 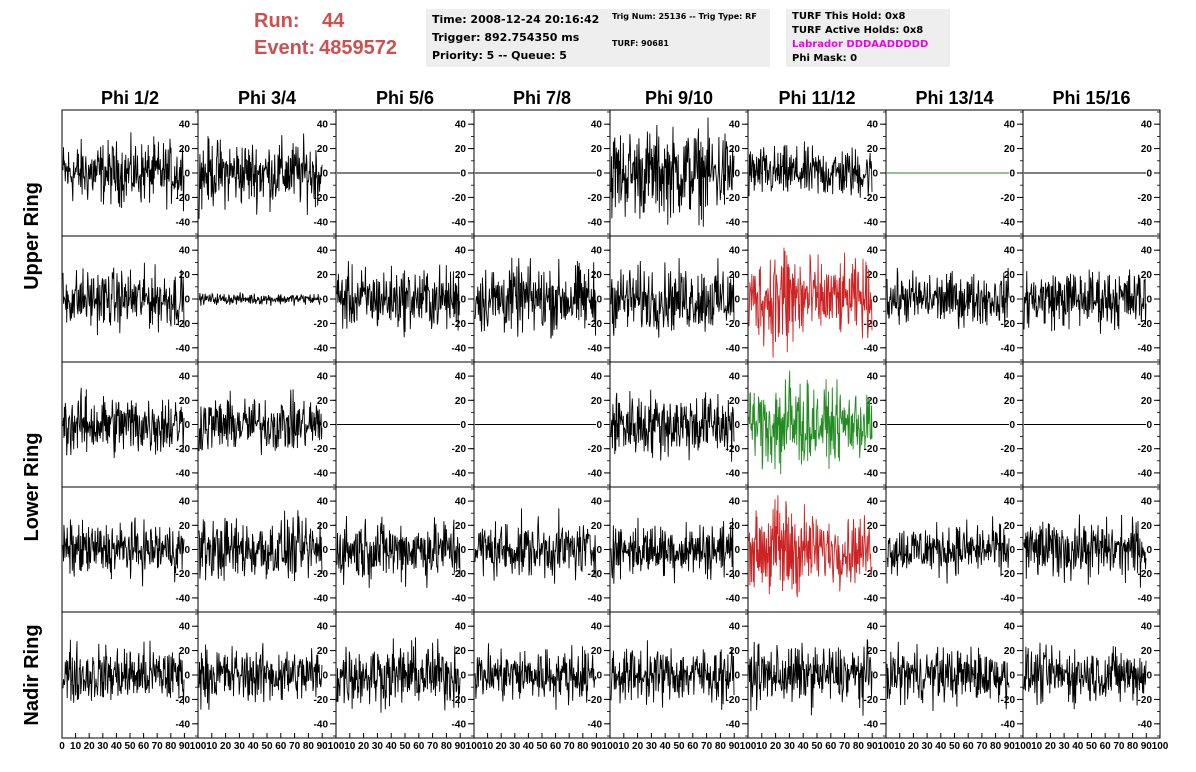 I want to click on phi-label: Phi 1/2, so click(x=130, y=98).